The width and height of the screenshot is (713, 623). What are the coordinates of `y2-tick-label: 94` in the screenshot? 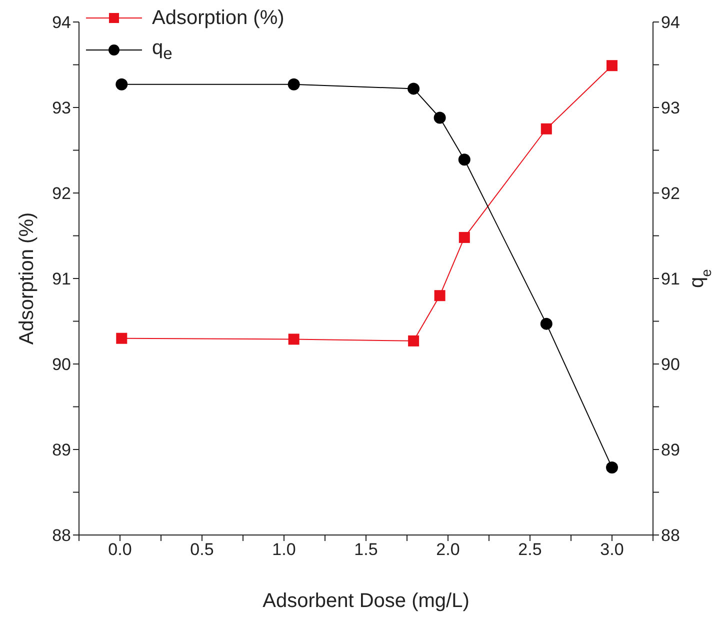 It's located at (670, 22).